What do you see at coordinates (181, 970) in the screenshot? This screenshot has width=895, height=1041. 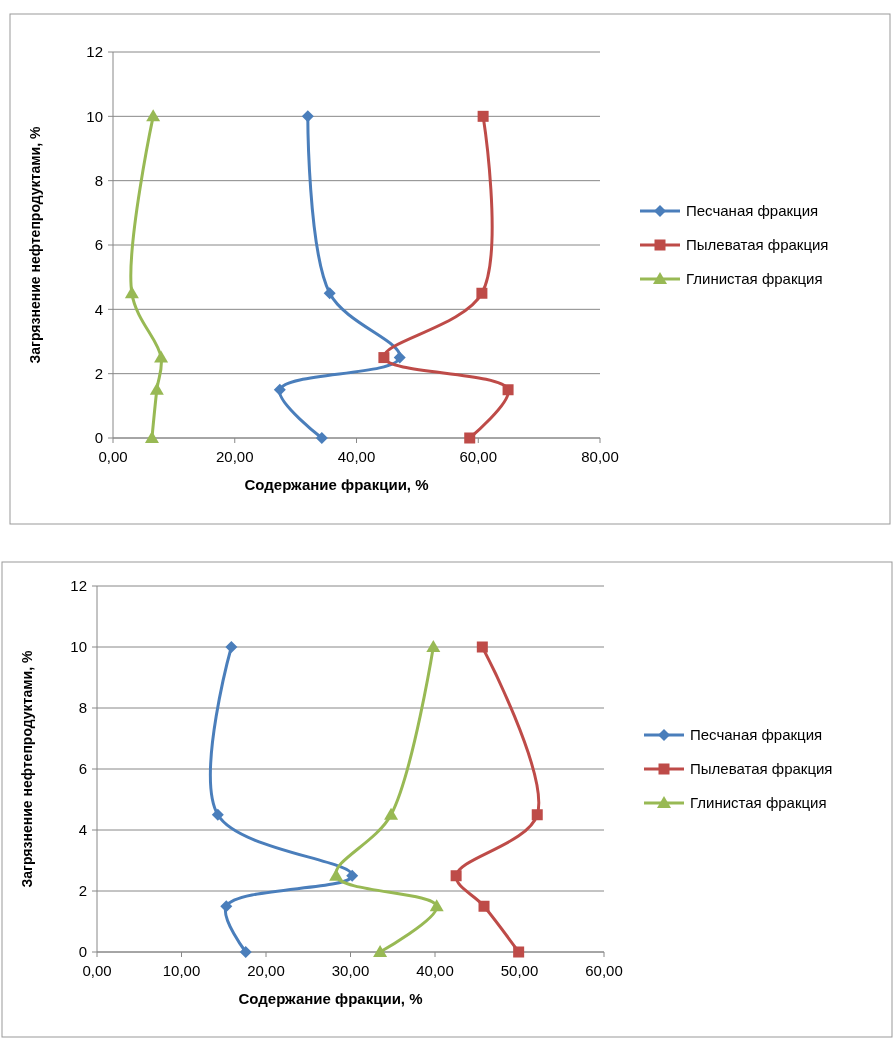 I see `x-tick-label: 10,00` at bounding box center [181, 970].